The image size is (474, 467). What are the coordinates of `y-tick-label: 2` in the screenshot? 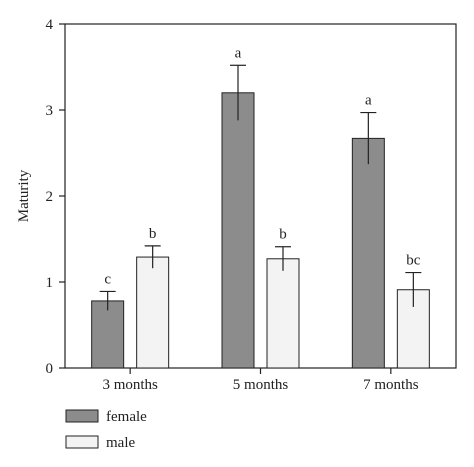 It's located at (50, 197).